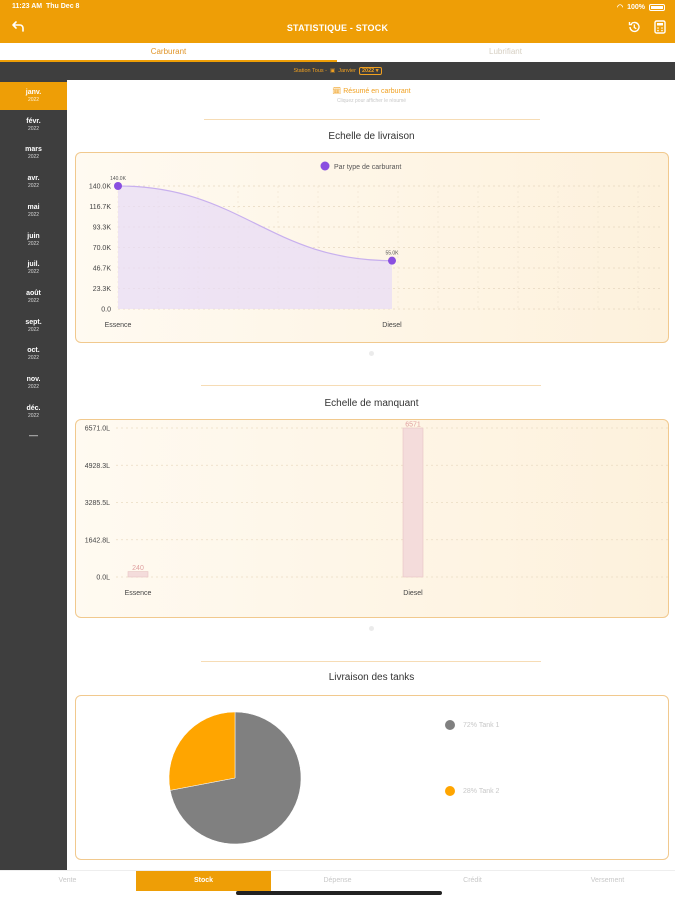  What do you see at coordinates (33, 354) in the screenshot?
I see `month-item-9: oct. 2022` at bounding box center [33, 354].